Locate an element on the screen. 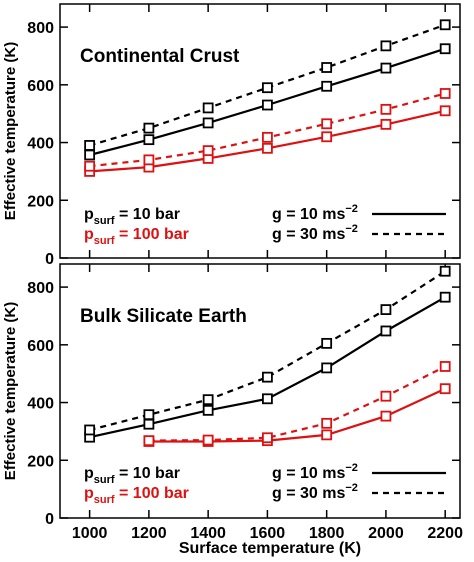 This screenshot has height=562, width=474. x-tick-label: 1400 is located at coordinates (208, 533).